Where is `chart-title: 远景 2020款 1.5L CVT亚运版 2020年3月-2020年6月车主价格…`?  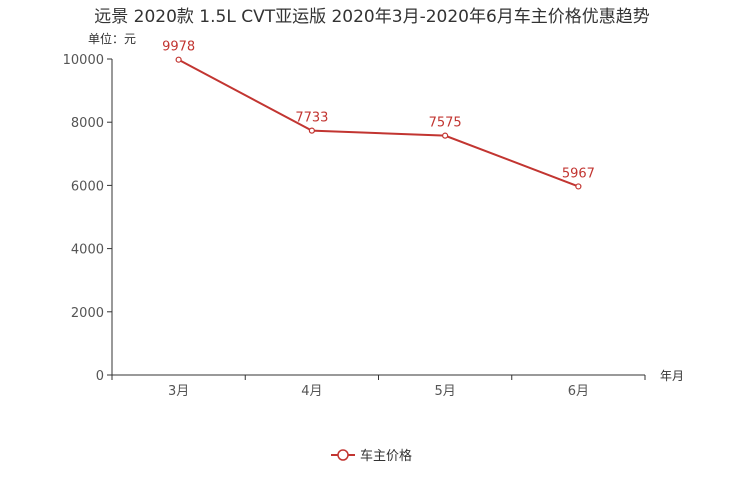
chart-title: 远景 2020款 1.5L CVT亚运版 2020年3月-2020年6月车主价格… is located at coordinates (372, 17).